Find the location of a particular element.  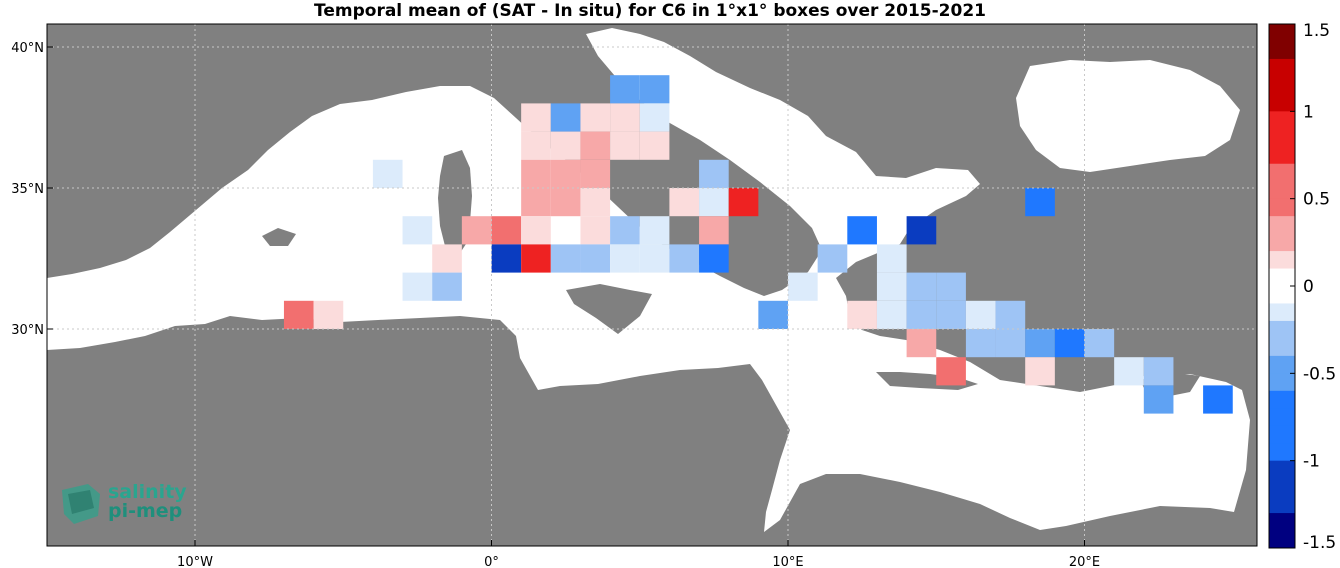

salinity-pi-mep-logo: salinity pi-mep is located at coordinates (128, 504).